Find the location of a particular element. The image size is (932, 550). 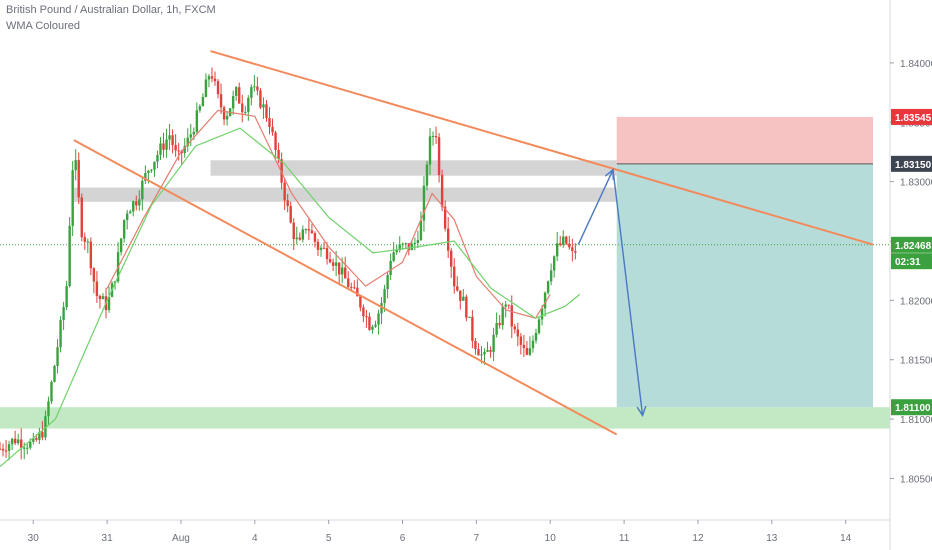

projection-down-arrow is located at coordinates (628, 292).